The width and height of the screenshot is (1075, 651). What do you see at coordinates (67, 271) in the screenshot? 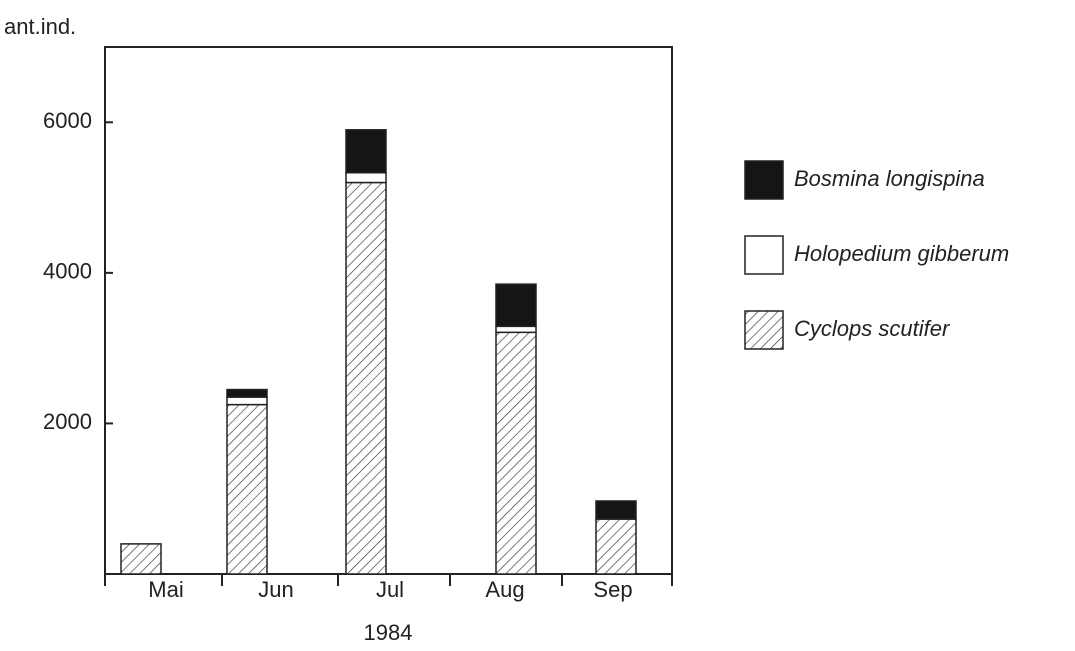
I see `y-tick-label: 4000` at bounding box center [67, 271].